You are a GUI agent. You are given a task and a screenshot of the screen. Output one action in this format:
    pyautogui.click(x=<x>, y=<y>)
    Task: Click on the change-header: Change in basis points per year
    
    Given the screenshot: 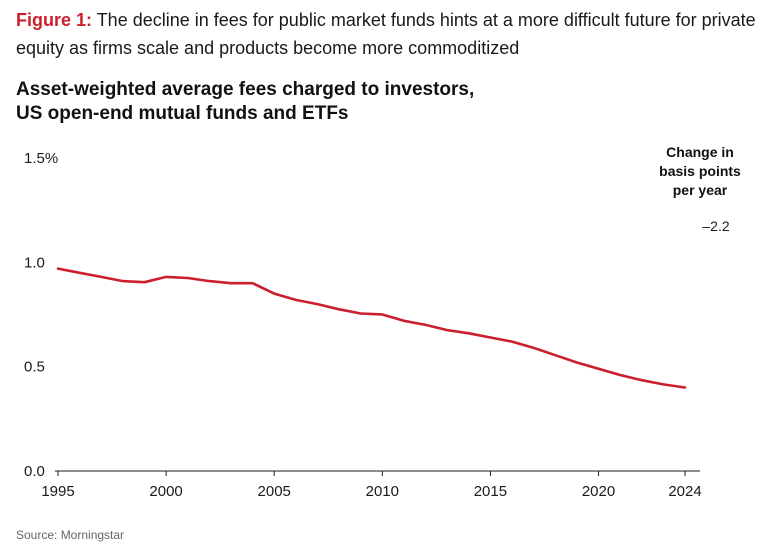 What is the action you would take?
    pyautogui.click(x=700, y=171)
    